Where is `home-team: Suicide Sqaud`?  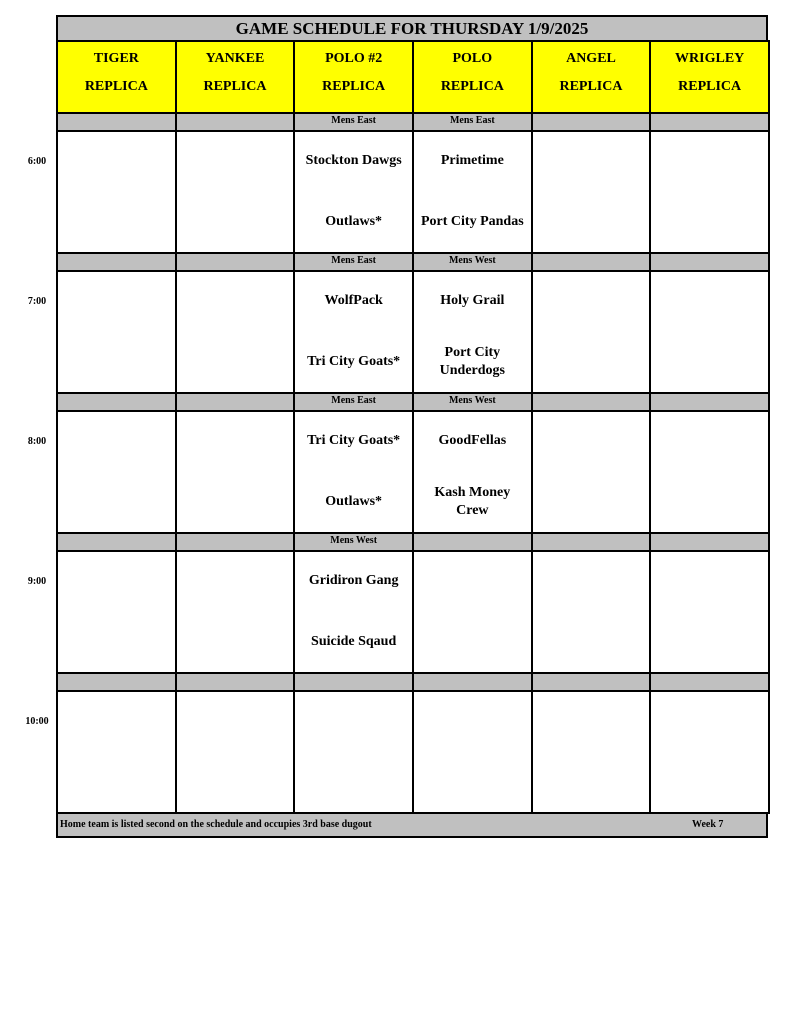 home-team: Suicide Sqaud is located at coordinates (354, 641).